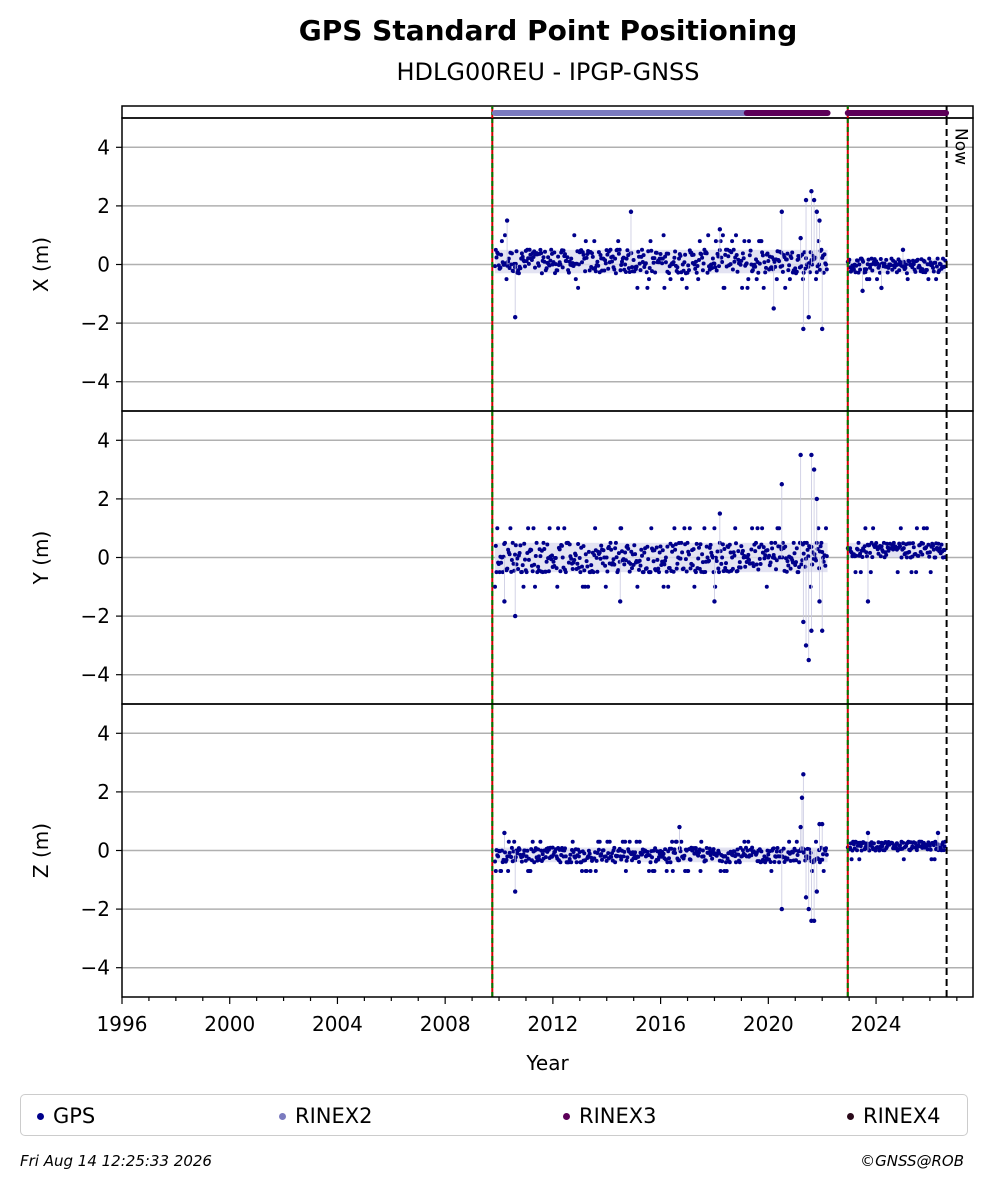 This screenshot has width=992, height=1194. I want to click on gps-points, so click(896, 850).